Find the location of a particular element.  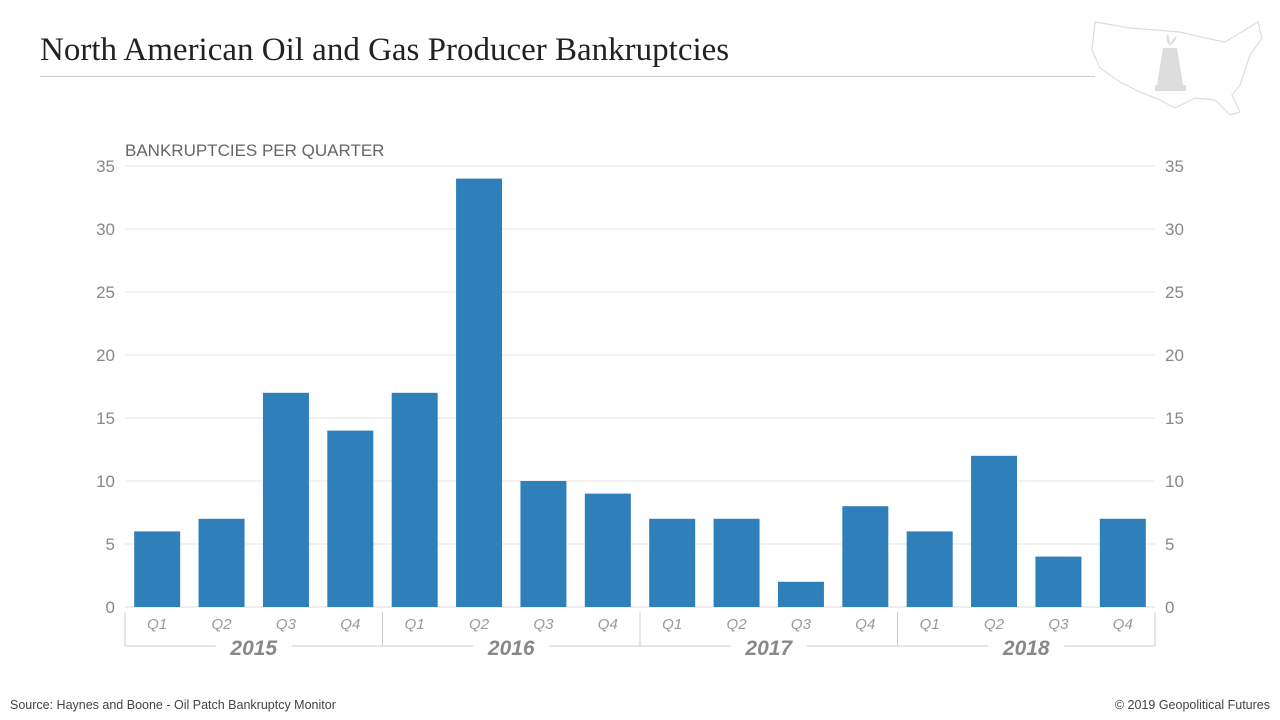

y-tick-left: 5 is located at coordinates (110, 544).